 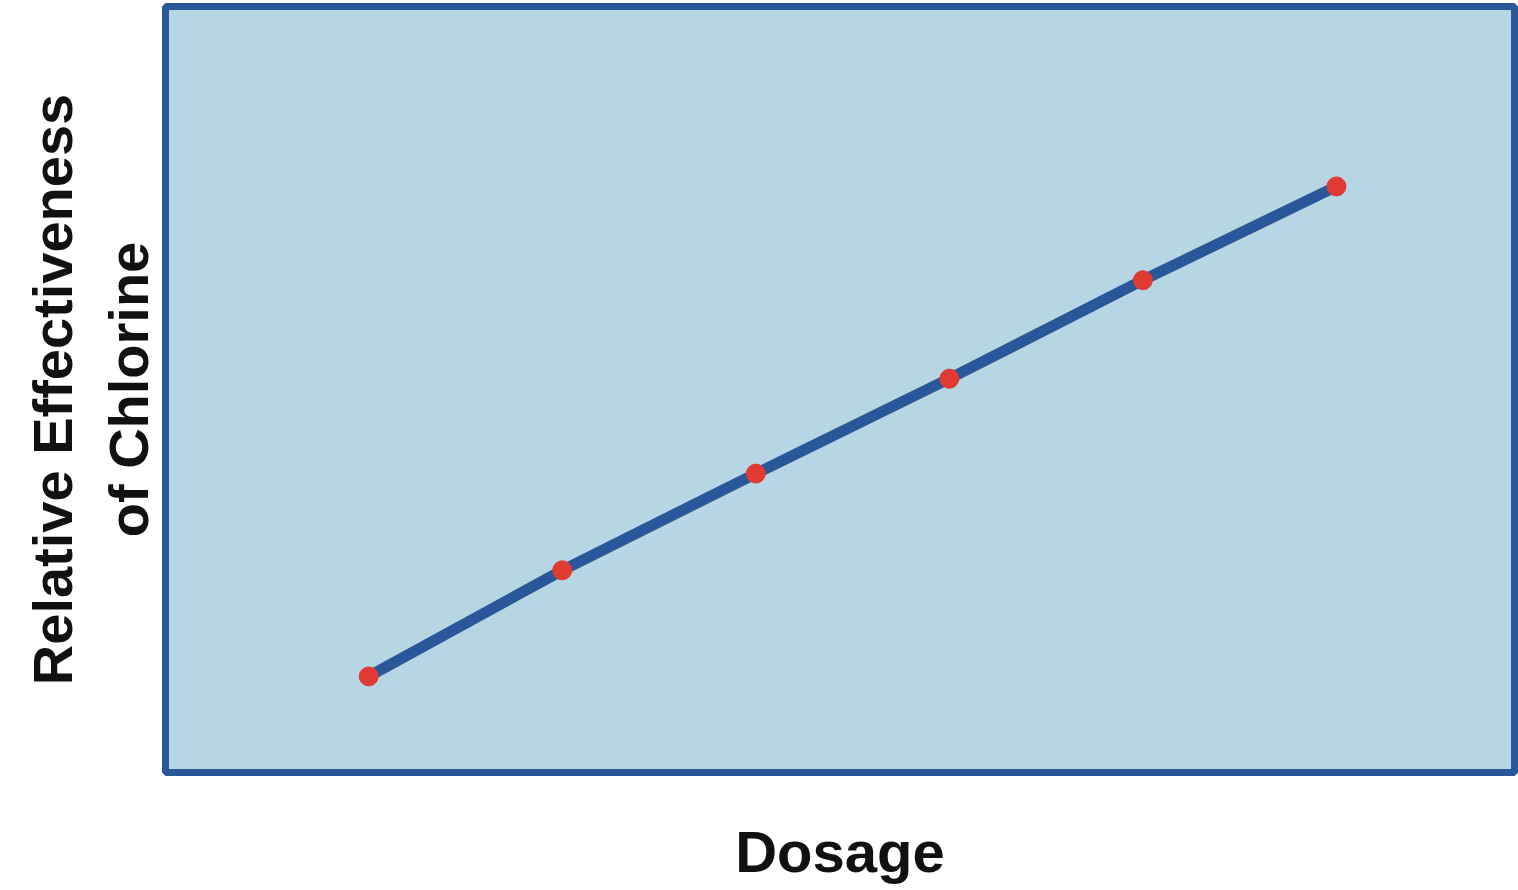 I want to click on x-axis-title: Dosage, so click(x=840, y=851).